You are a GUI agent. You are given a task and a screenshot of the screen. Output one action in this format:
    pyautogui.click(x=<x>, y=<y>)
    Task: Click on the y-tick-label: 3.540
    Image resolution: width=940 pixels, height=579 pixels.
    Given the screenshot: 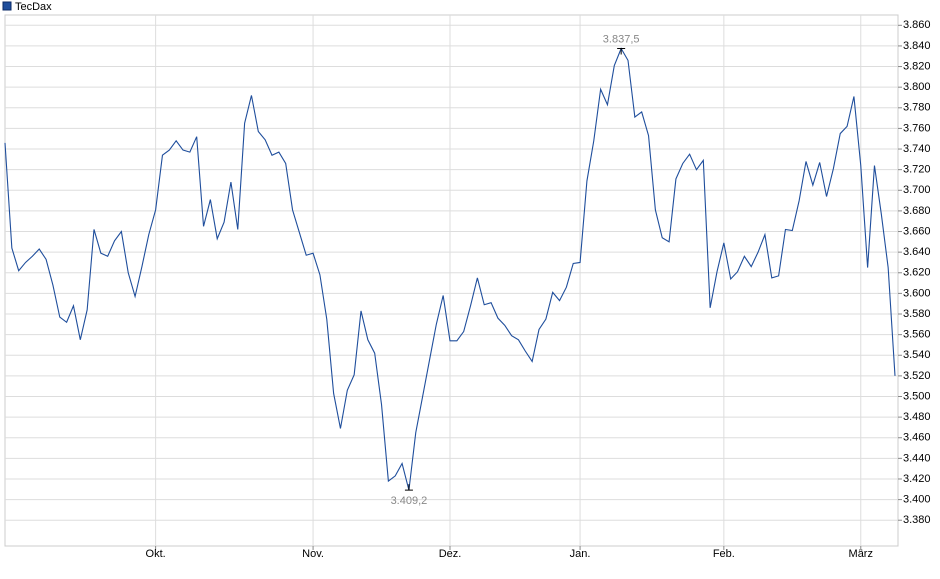 What is the action you would take?
    pyautogui.click(x=917, y=355)
    